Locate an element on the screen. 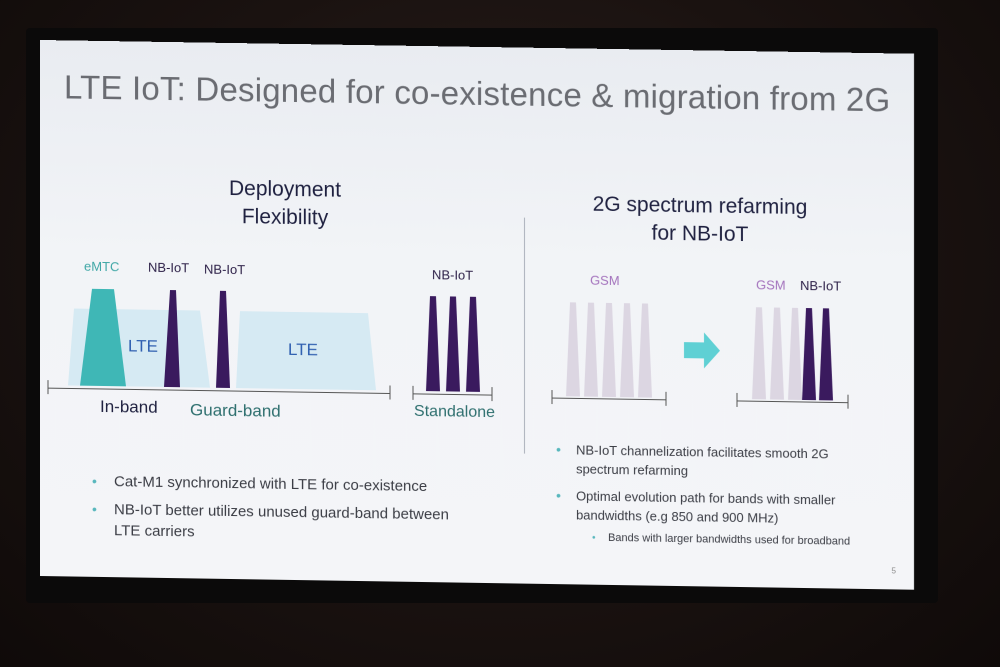 The height and width of the screenshot is (667, 1000). emtc-block is located at coordinates (103, 337).